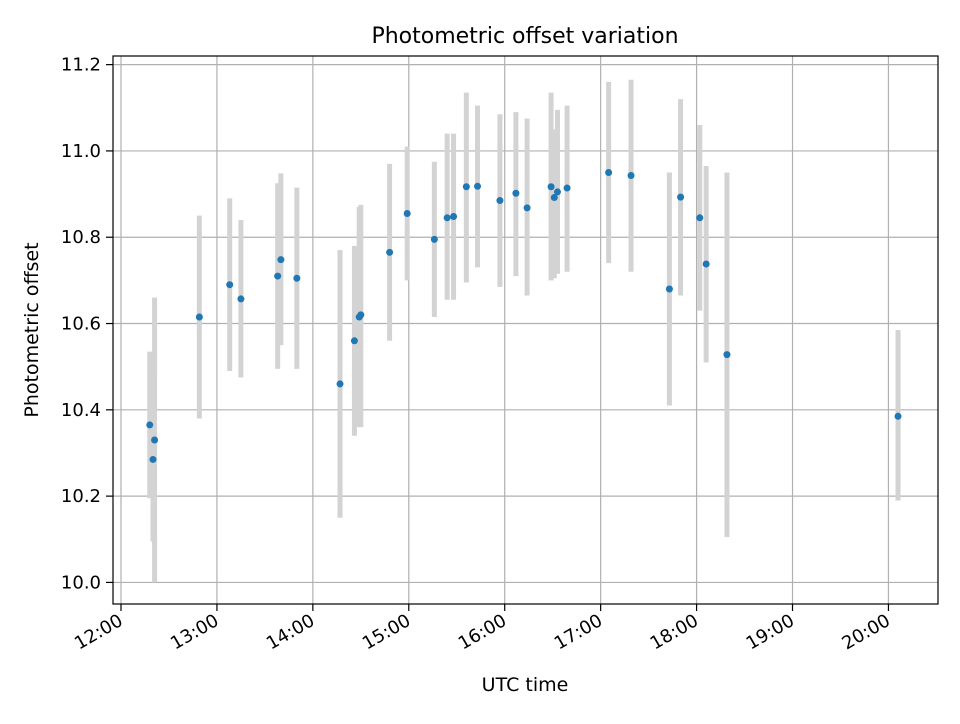 The height and width of the screenshot is (724, 960). Describe the element at coordinates (866, 632) in the screenshot. I see `x-tick-label: 20:00` at that location.